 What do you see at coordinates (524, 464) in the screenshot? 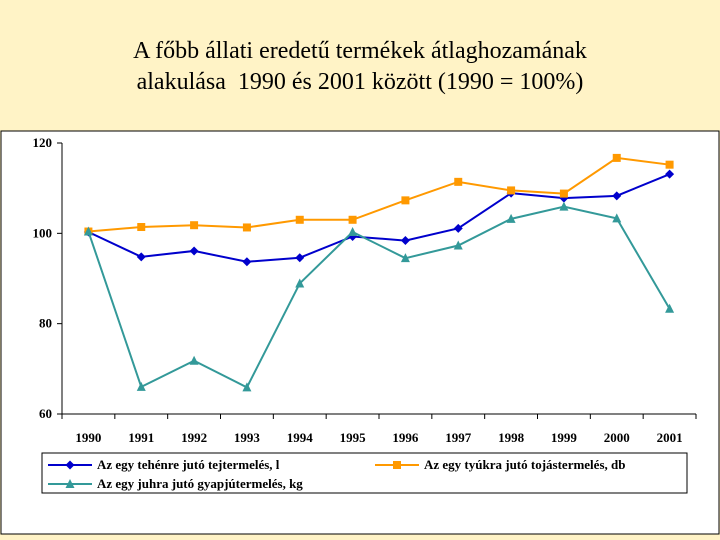
I see `legend-entry-label: Az egy tyúkra jutó tojástermelés, db` at bounding box center [524, 464].